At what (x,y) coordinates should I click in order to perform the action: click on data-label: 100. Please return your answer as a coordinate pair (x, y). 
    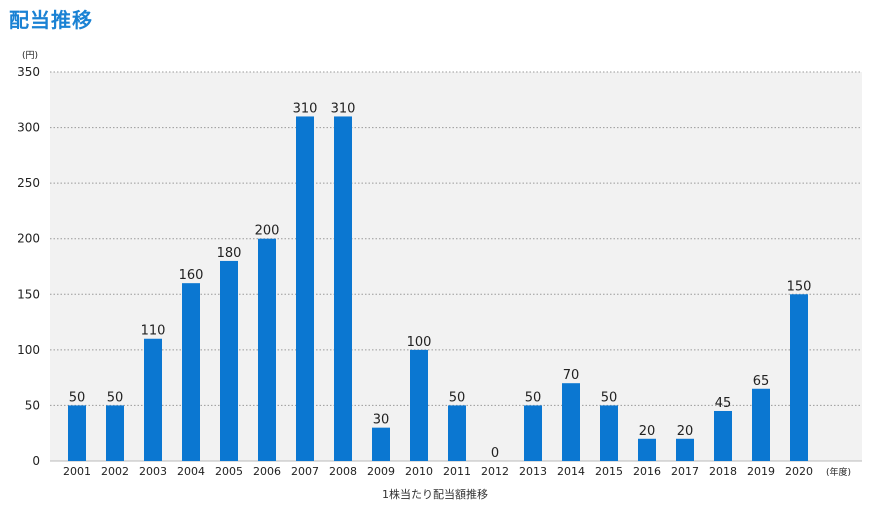
    Looking at the image, I should click on (419, 342).